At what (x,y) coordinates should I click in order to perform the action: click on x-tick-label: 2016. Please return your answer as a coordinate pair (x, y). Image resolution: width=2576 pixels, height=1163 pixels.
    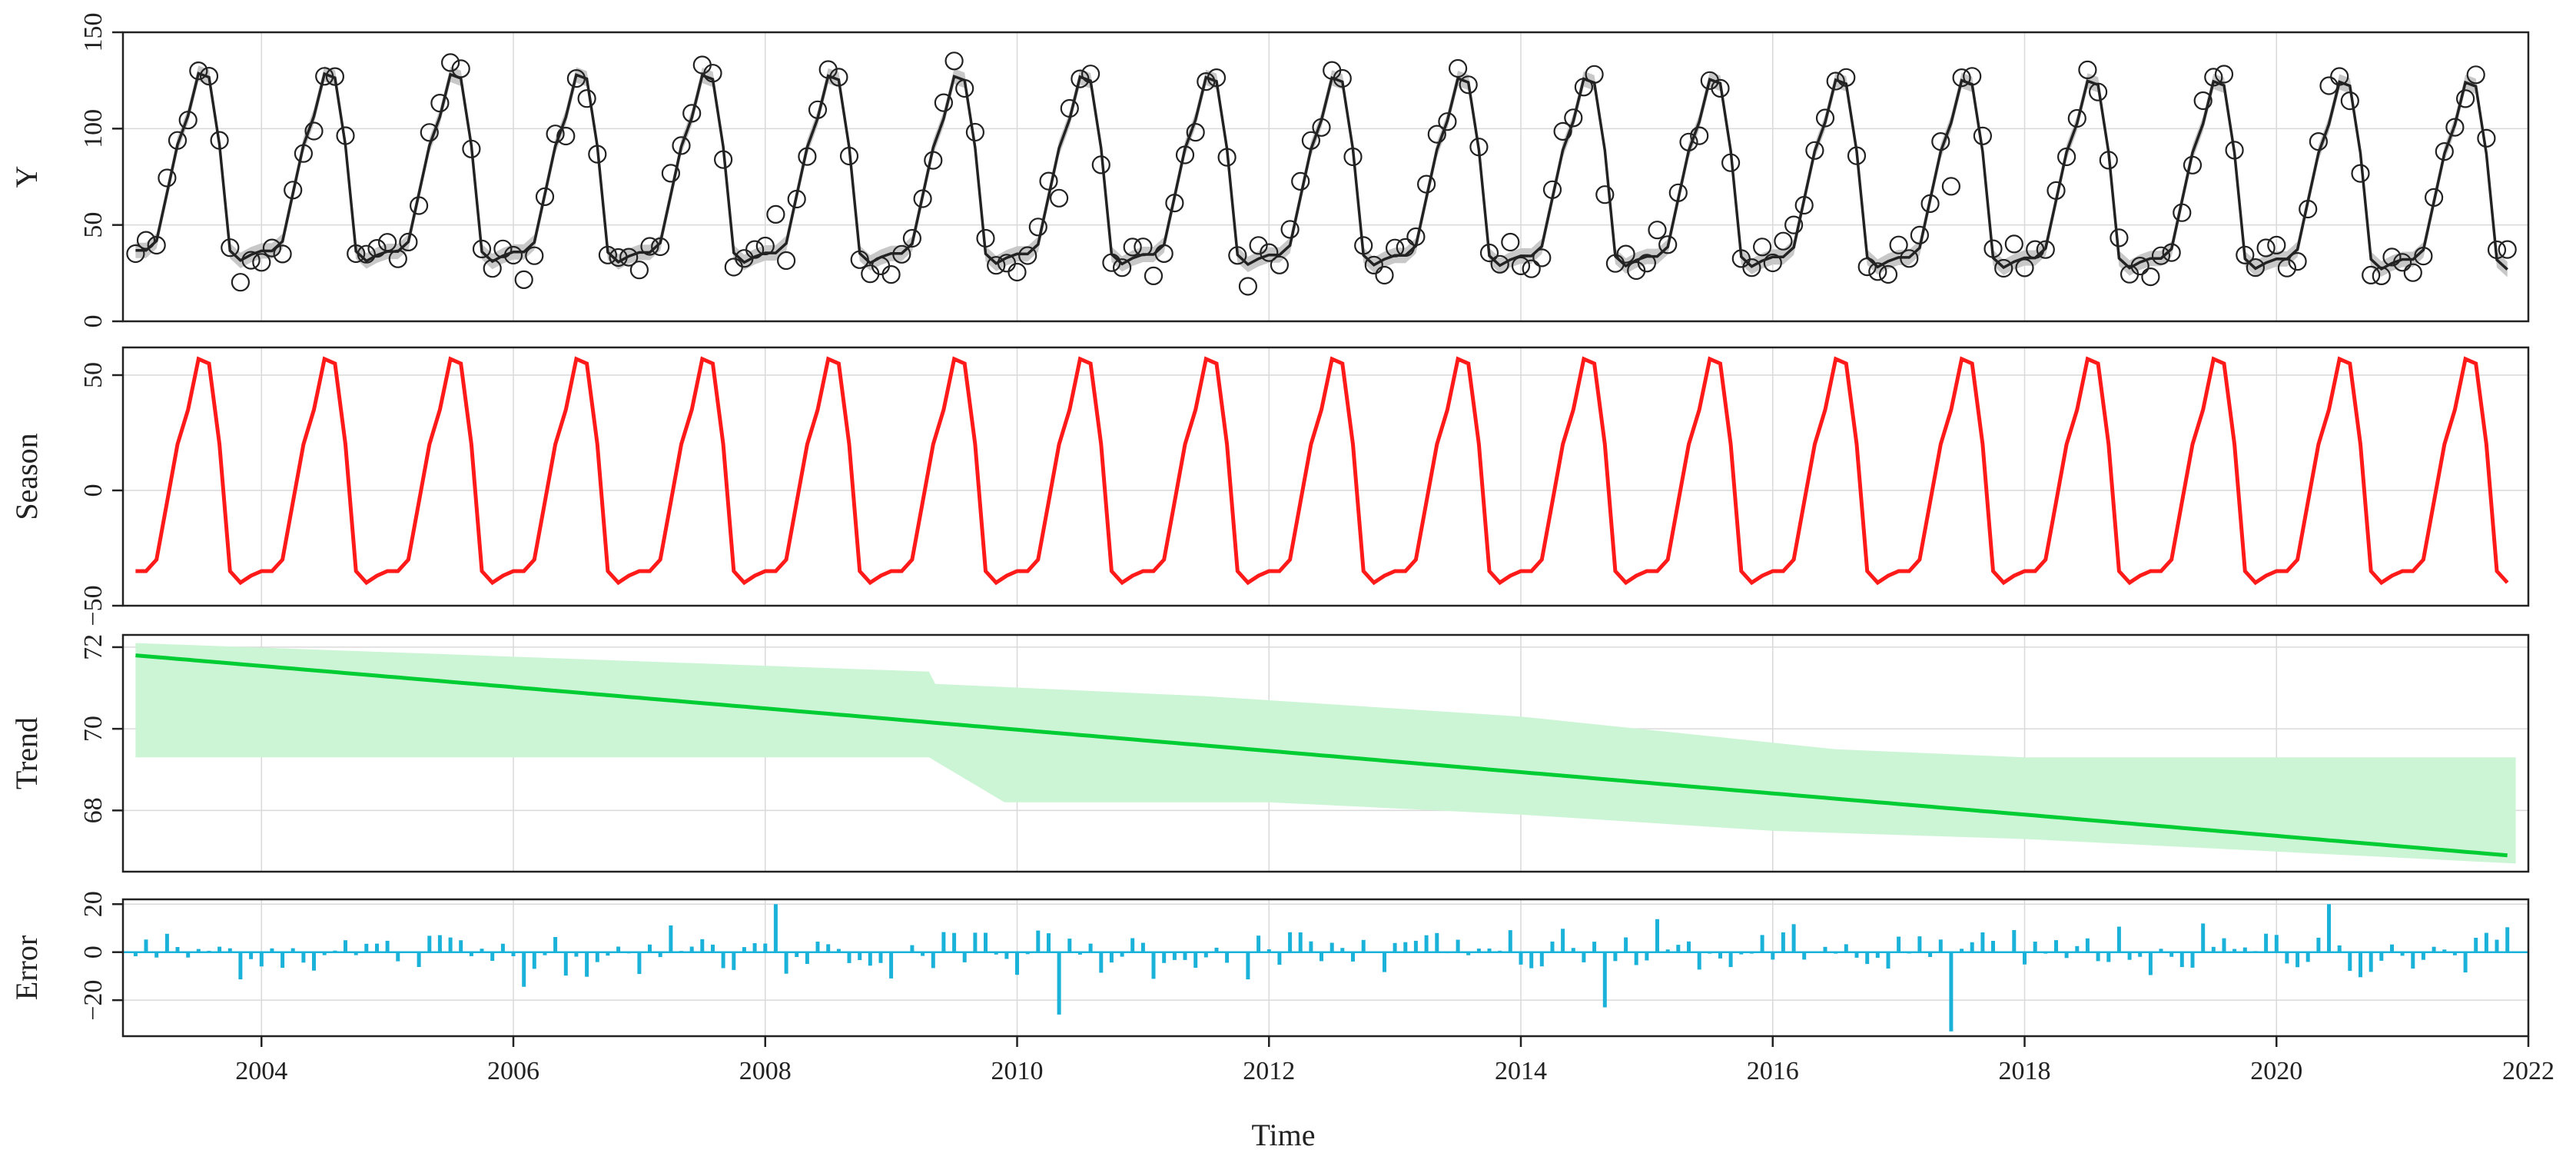
    Looking at the image, I should click on (1773, 1071).